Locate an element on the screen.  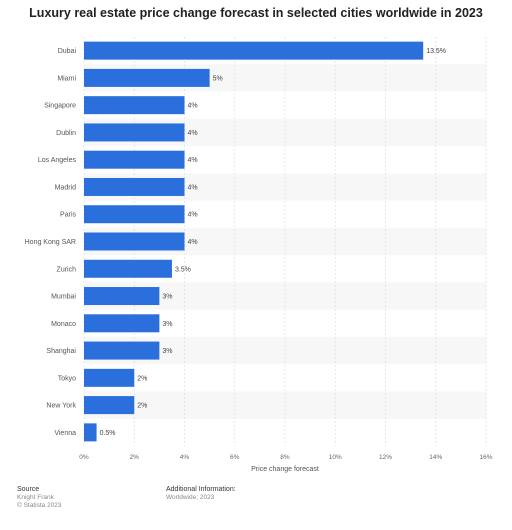
data-label: 3.5% is located at coordinates (183, 269).